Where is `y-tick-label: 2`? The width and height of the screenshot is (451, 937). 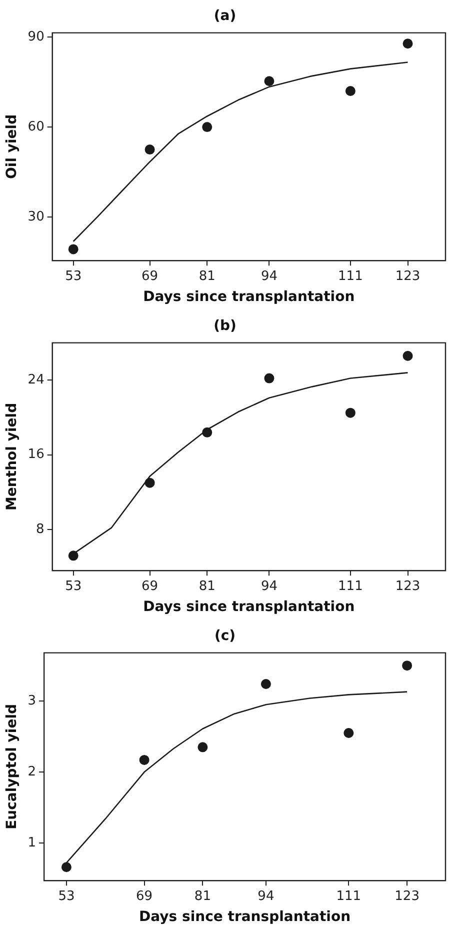 y-tick-label: 2 is located at coordinates (32, 772).